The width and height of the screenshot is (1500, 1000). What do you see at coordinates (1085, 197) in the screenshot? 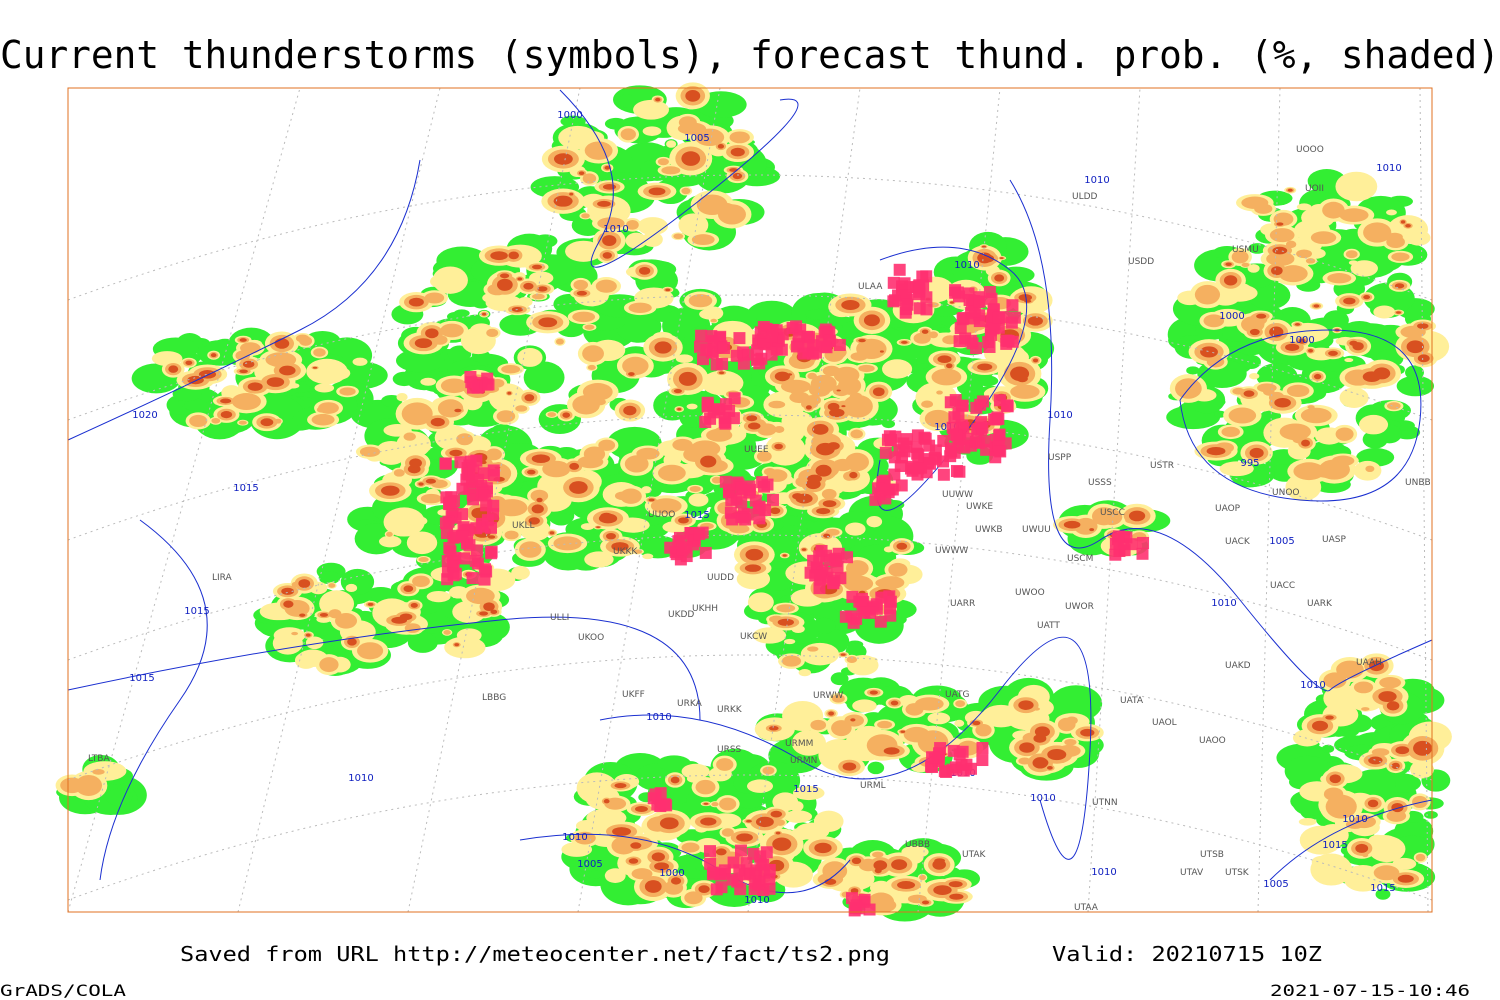
I see `station-label: ULDD` at bounding box center [1085, 197].